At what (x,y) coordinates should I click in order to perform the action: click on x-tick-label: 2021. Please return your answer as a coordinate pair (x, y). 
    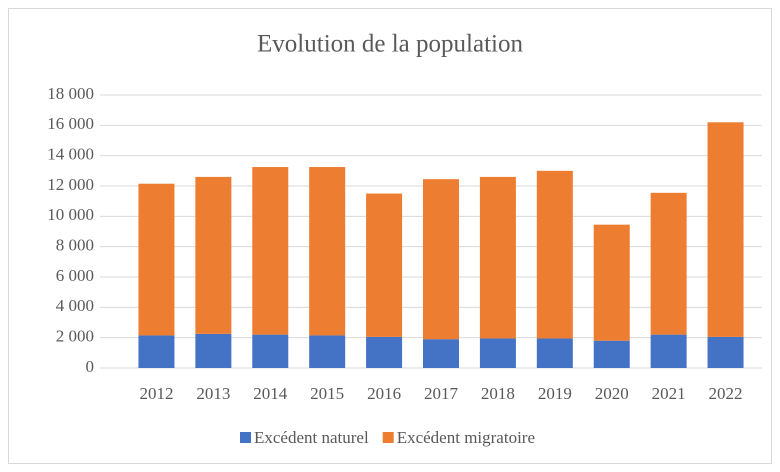
    Looking at the image, I should click on (669, 393).